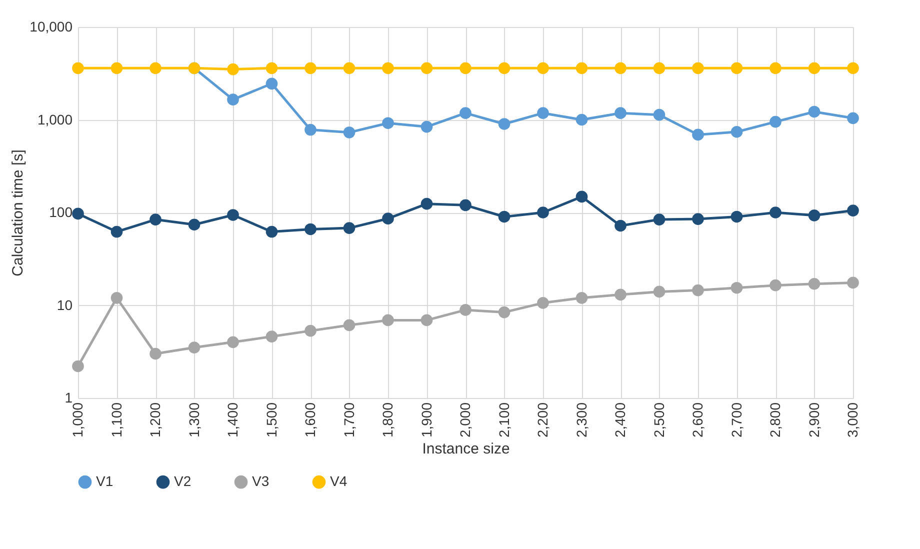 The height and width of the screenshot is (549, 920). I want to click on y-tick-label: 10,000, so click(51, 26).